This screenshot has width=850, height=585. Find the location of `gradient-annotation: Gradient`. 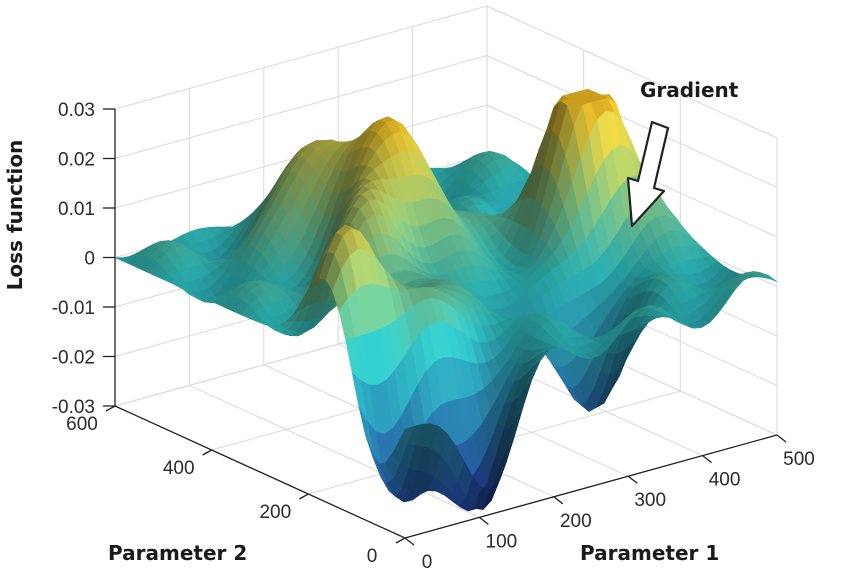

gradient-annotation: Gradient is located at coordinates (689, 90).